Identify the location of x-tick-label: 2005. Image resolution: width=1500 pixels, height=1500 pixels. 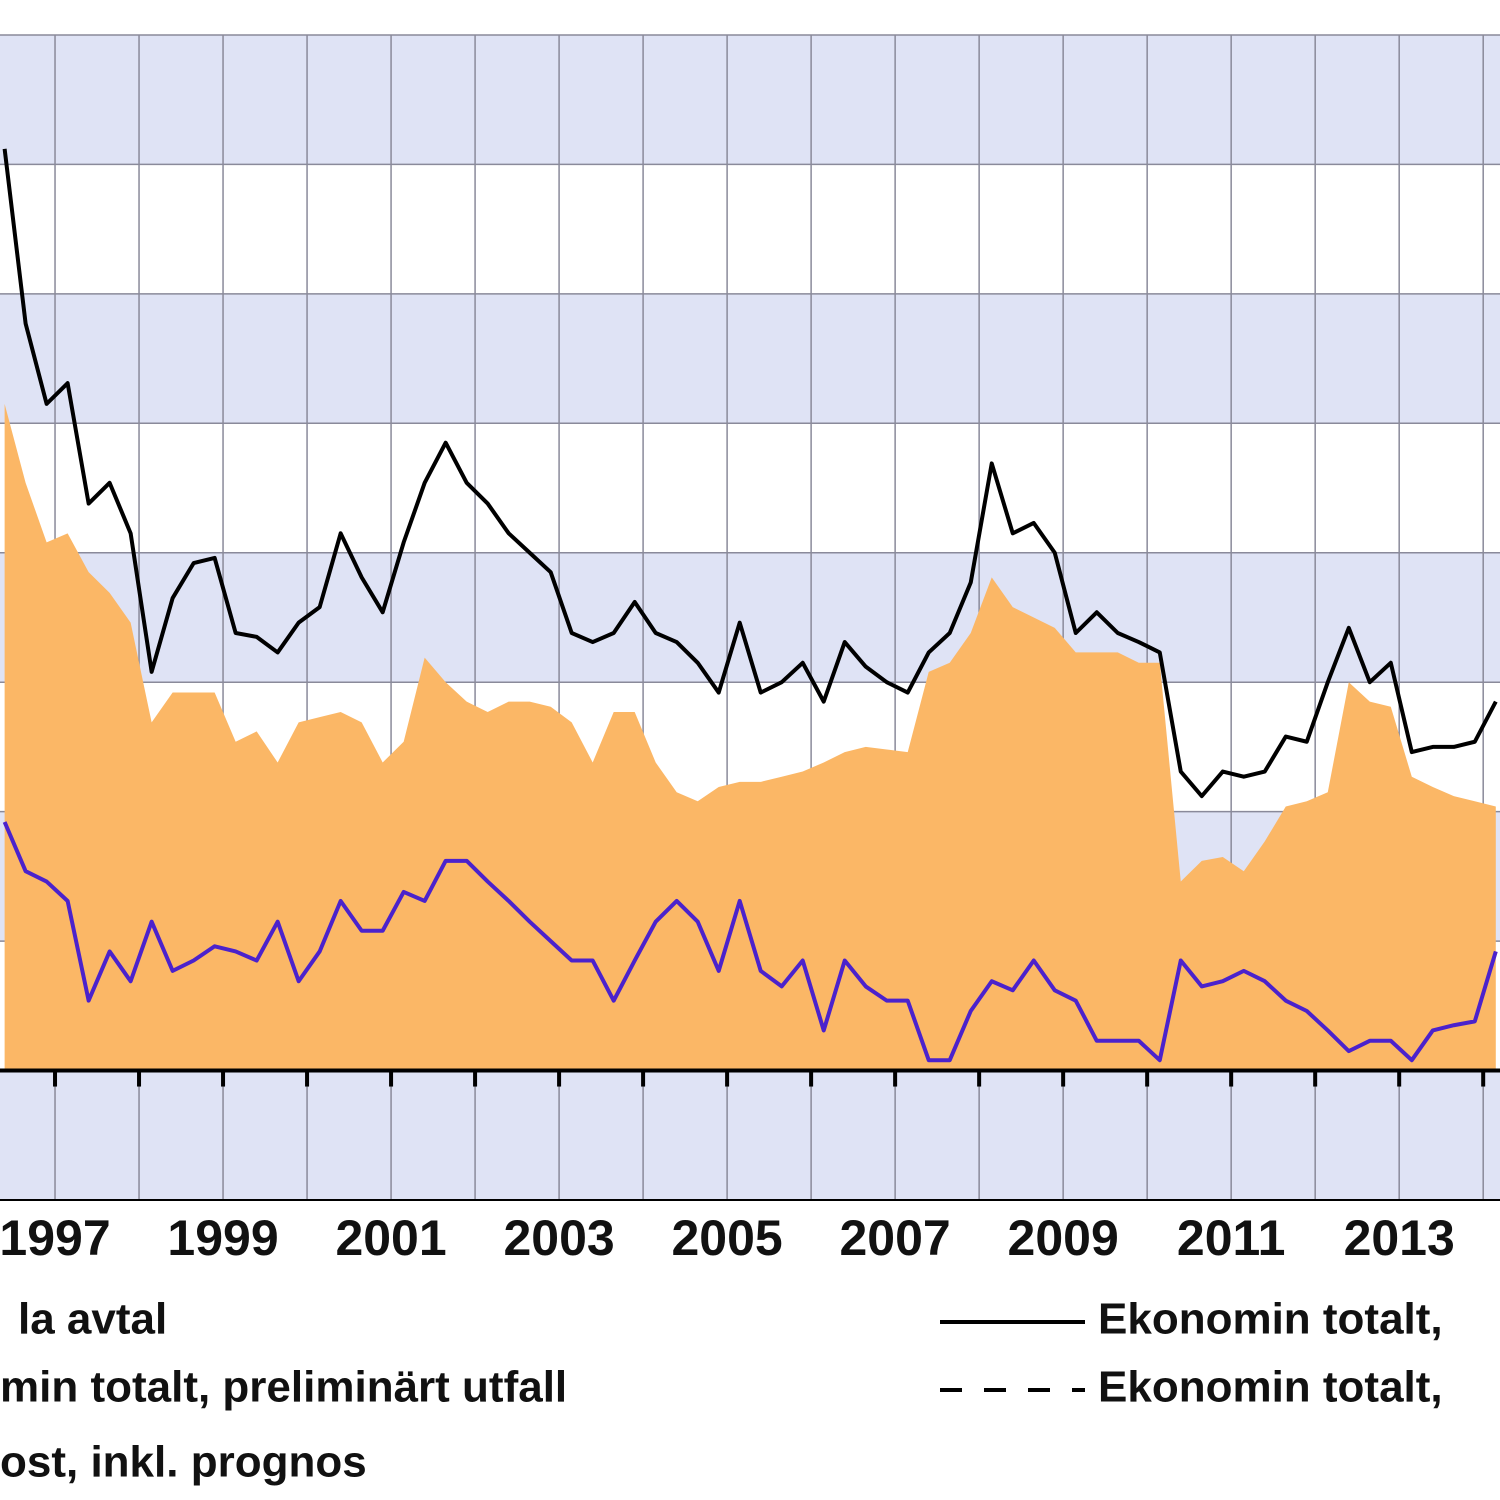
(726, 1238).